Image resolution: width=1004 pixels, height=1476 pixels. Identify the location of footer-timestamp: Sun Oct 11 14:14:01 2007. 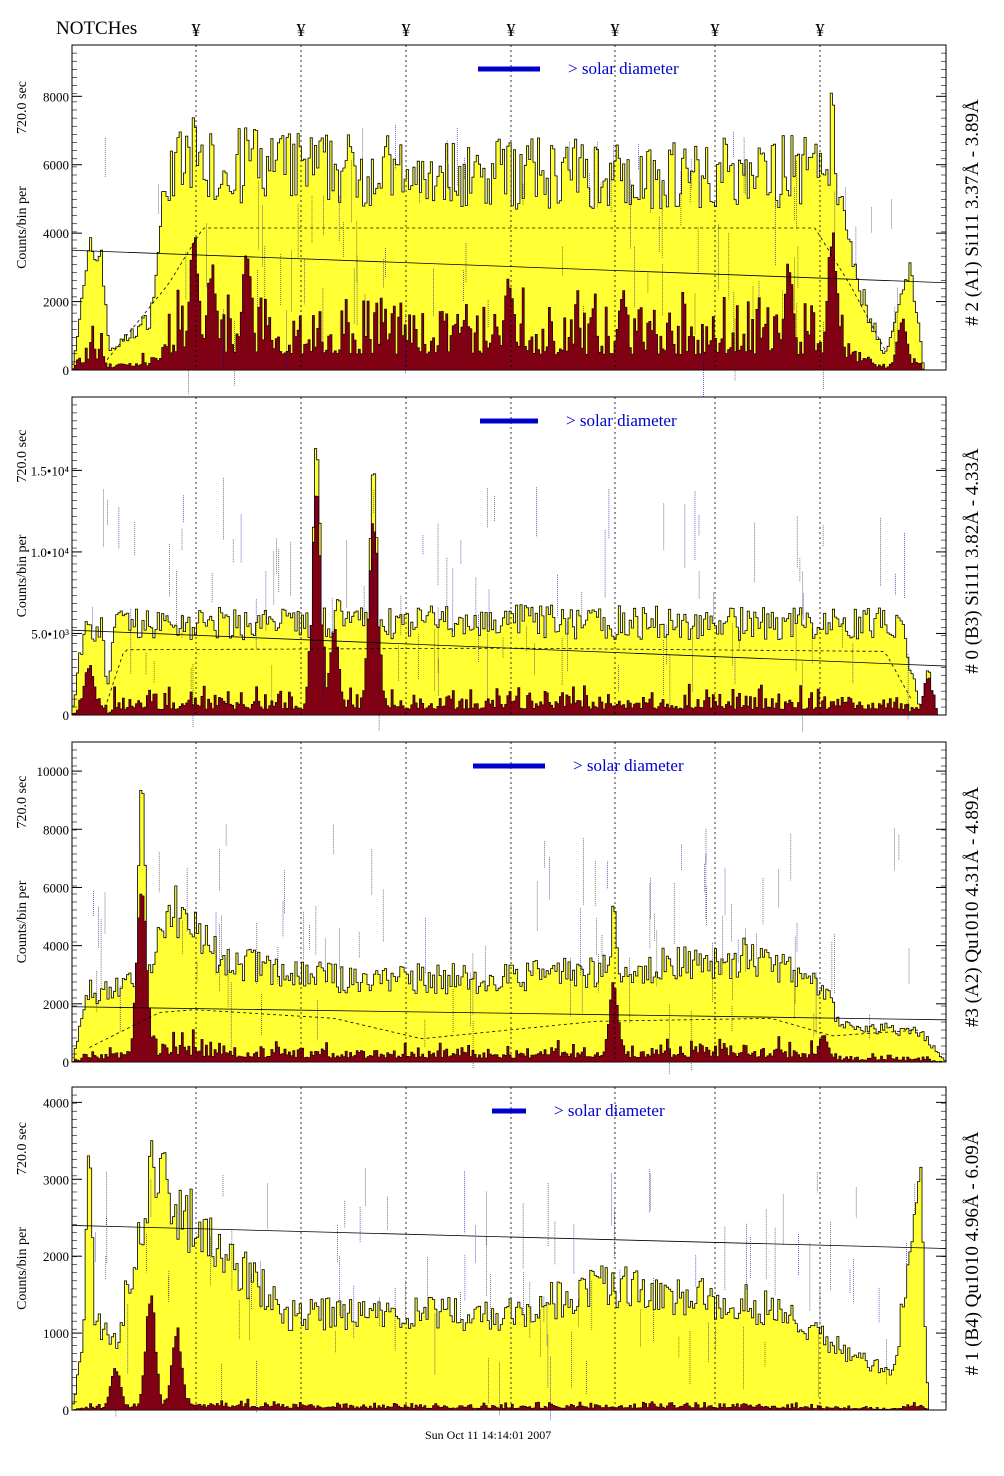
(488, 1435).